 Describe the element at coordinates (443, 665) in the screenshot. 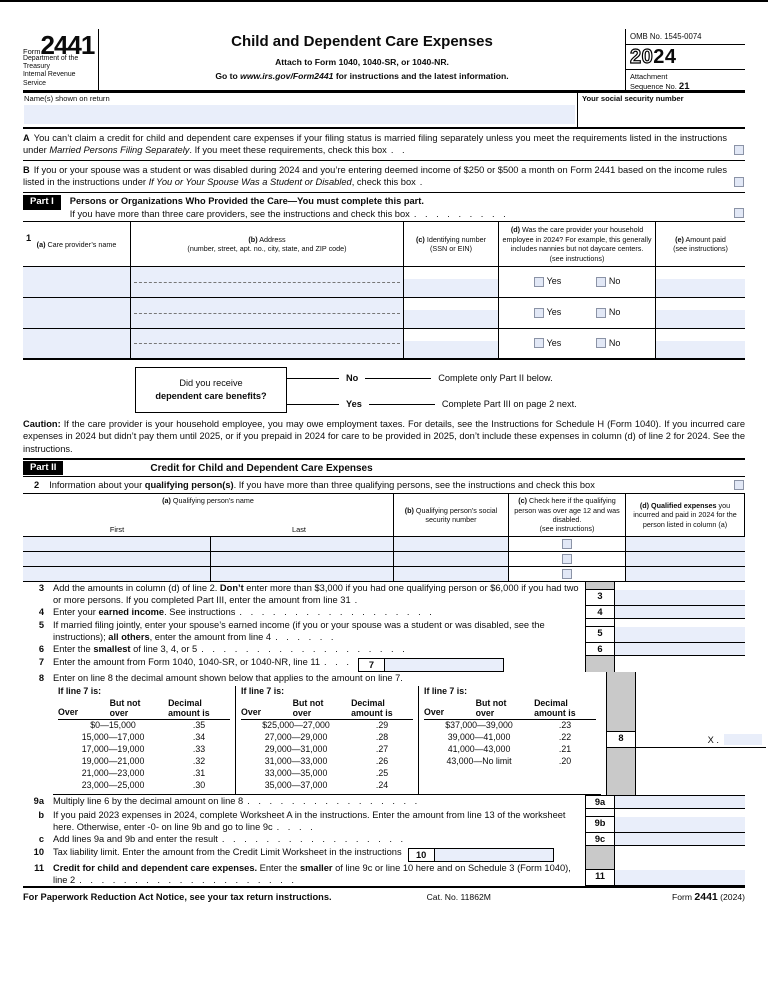

I see `line-7-amount-field` at that location.